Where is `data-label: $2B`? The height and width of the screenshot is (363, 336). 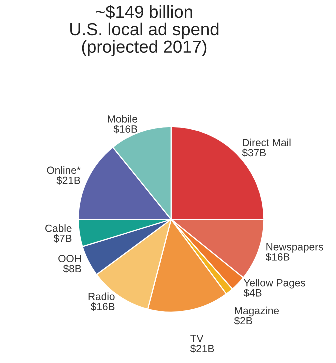 data-label: $2B is located at coordinates (243, 321).